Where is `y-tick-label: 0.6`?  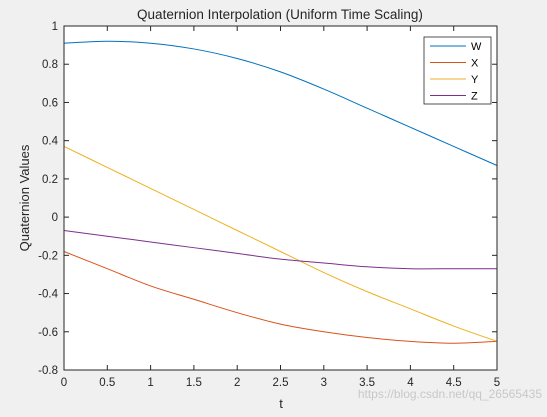 y-tick-label: 0.6 is located at coordinates (50, 103).